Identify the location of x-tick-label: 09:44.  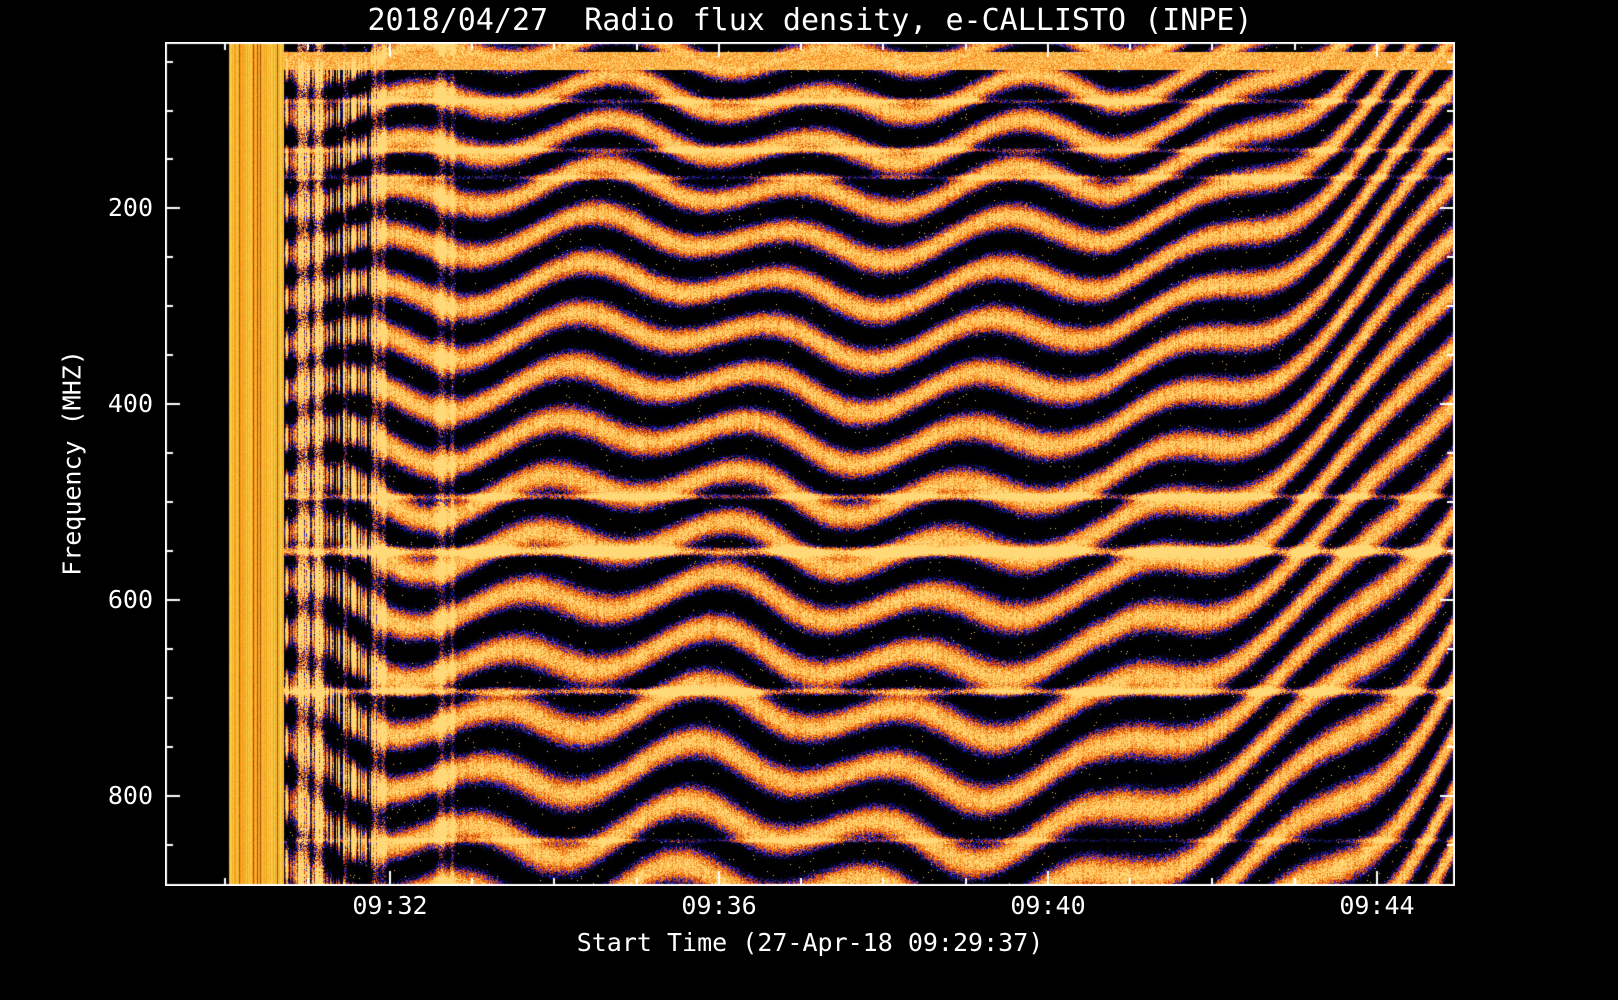
(1377, 905).